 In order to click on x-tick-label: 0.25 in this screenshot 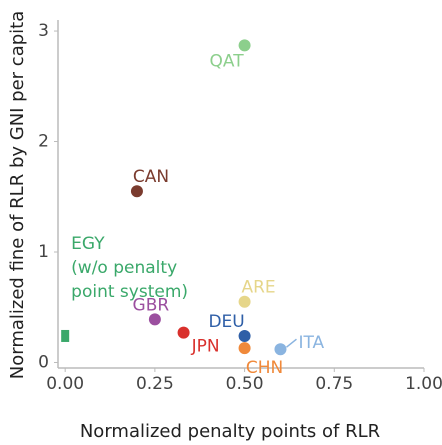, I will do `click(155, 384)`.